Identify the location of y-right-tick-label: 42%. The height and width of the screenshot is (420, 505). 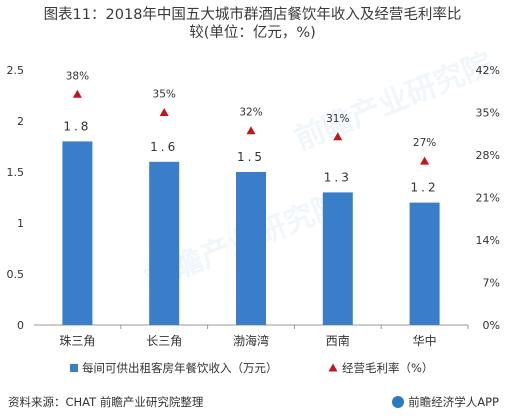
(488, 70).